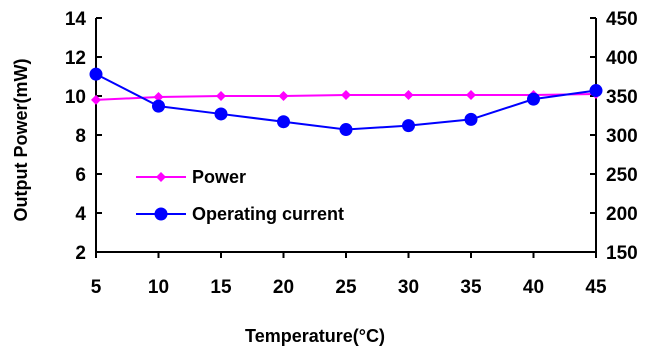 This screenshot has height=358, width=662. What do you see at coordinates (80, 136) in the screenshot?
I see `y-tick-label: 8` at bounding box center [80, 136].